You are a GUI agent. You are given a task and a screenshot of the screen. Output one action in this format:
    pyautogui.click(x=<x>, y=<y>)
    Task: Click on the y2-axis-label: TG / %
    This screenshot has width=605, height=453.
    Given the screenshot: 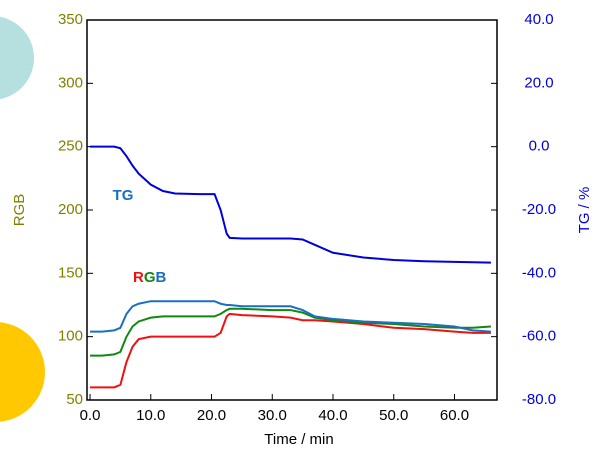 What is the action you would take?
    pyautogui.click(x=584, y=210)
    